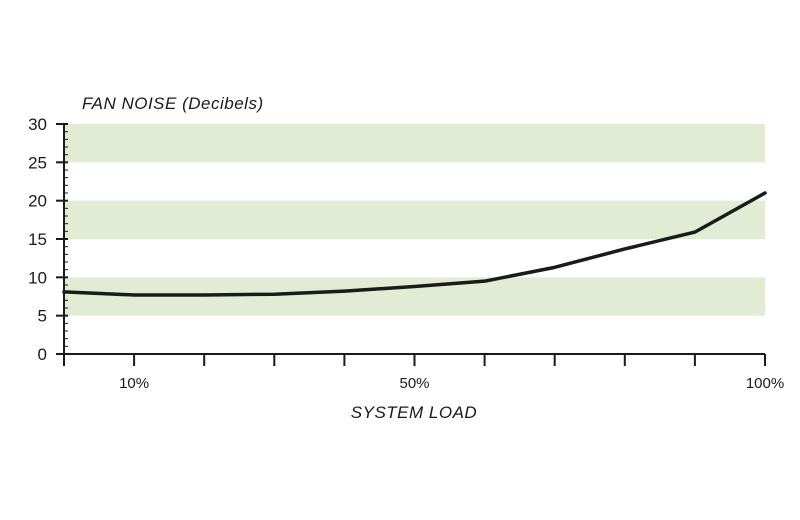 Image resolution: width=800 pixels, height=520 pixels. What do you see at coordinates (414, 412) in the screenshot?
I see `x-axis-title: SYSTEM LOAD` at bounding box center [414, 412].